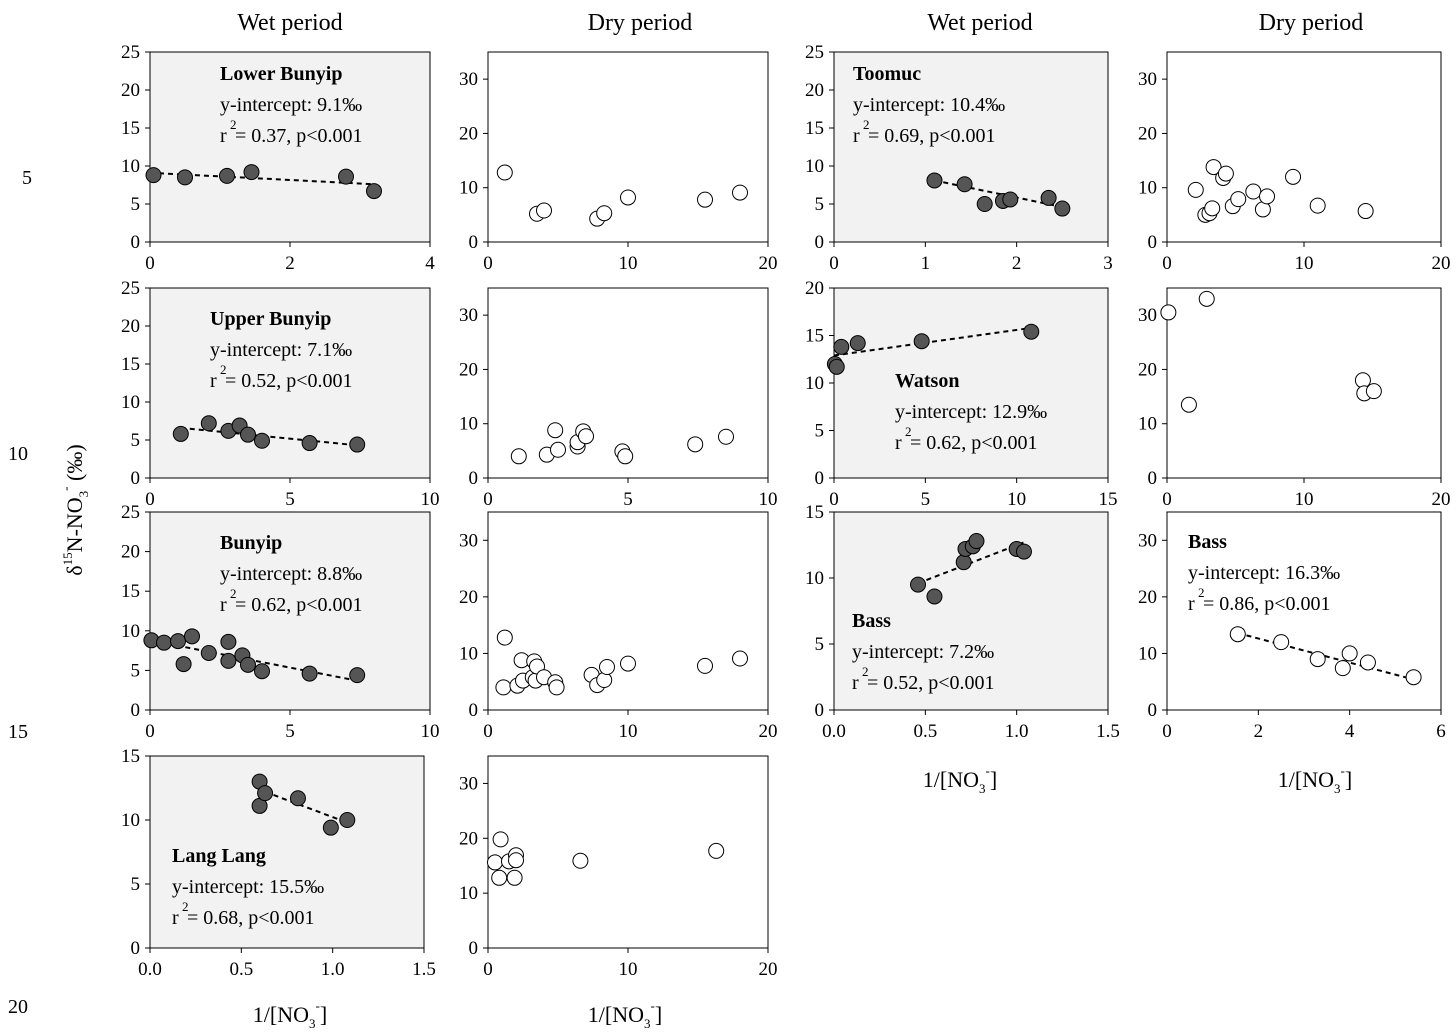 The height and width of the screenshot is (1034, 1456). I want to click on regression-stats: = 0.62, p<0.001, so click(299, 605).